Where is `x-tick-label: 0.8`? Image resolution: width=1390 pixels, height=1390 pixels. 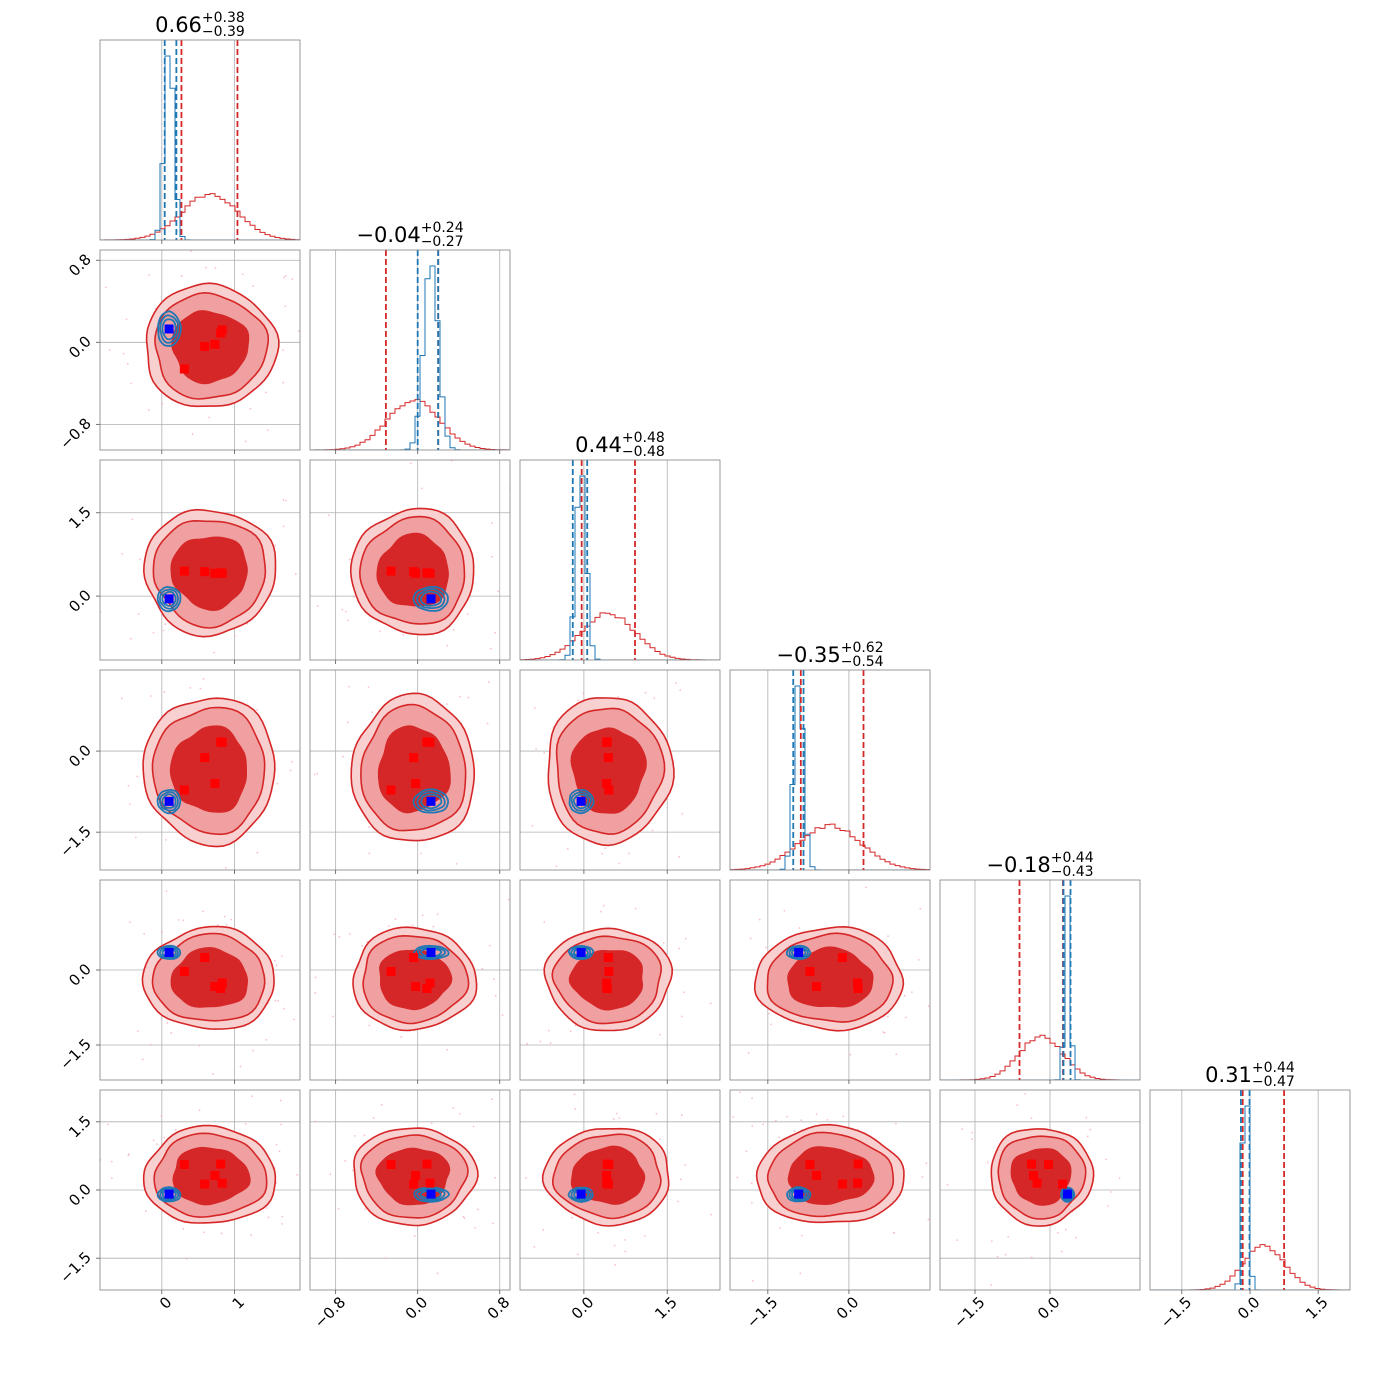 x-tick-label: 0.8 is located at coordinates (499, 1308).